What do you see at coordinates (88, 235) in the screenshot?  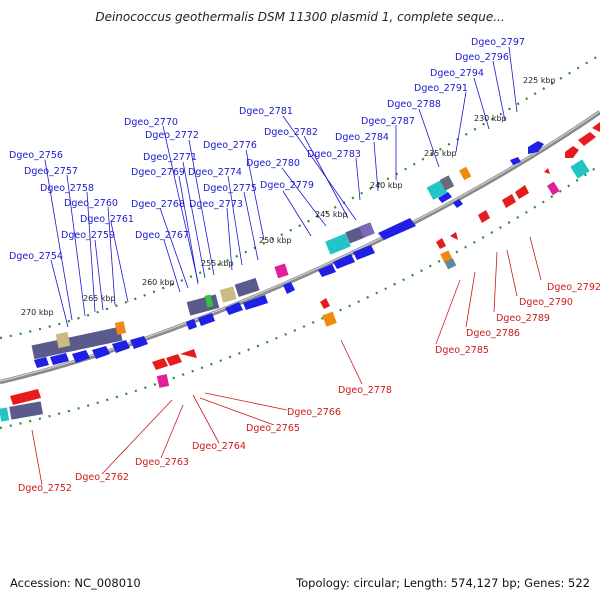 I see `gene-label-forward: Dgeo_2759` at bounding box center [88, 235].